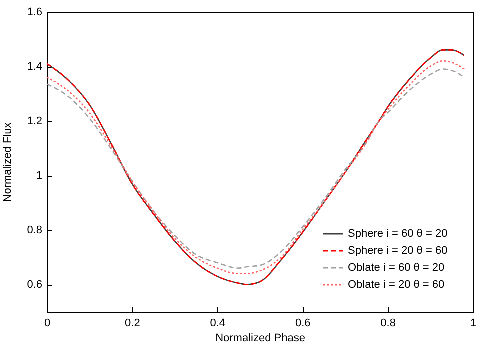  I want to click on x-tick-label: 1, so click(473, 324).